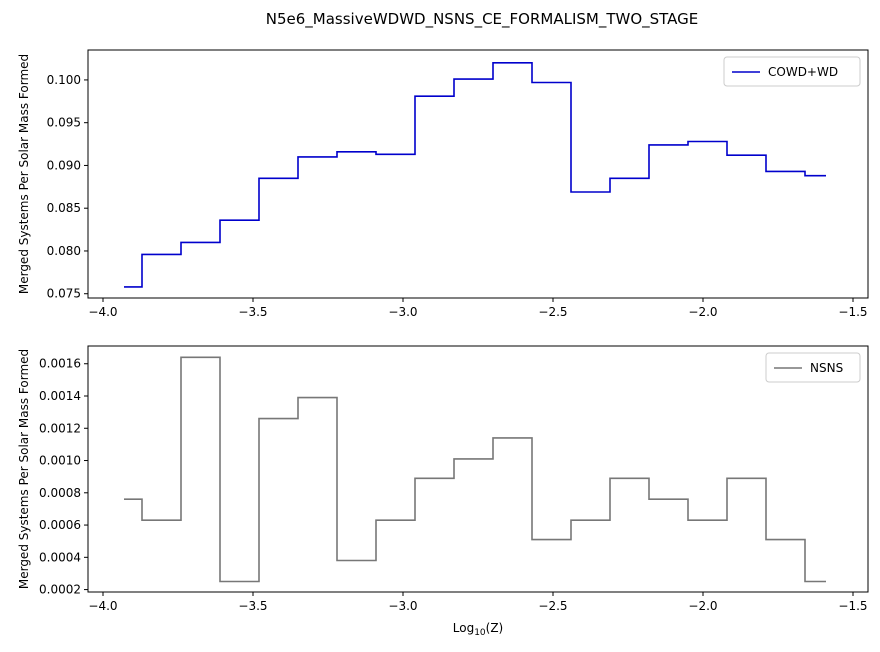  Describe the element at coordinates (60, 590) in the screenshot. I see `y-tick-label: 0.0002` at that location.